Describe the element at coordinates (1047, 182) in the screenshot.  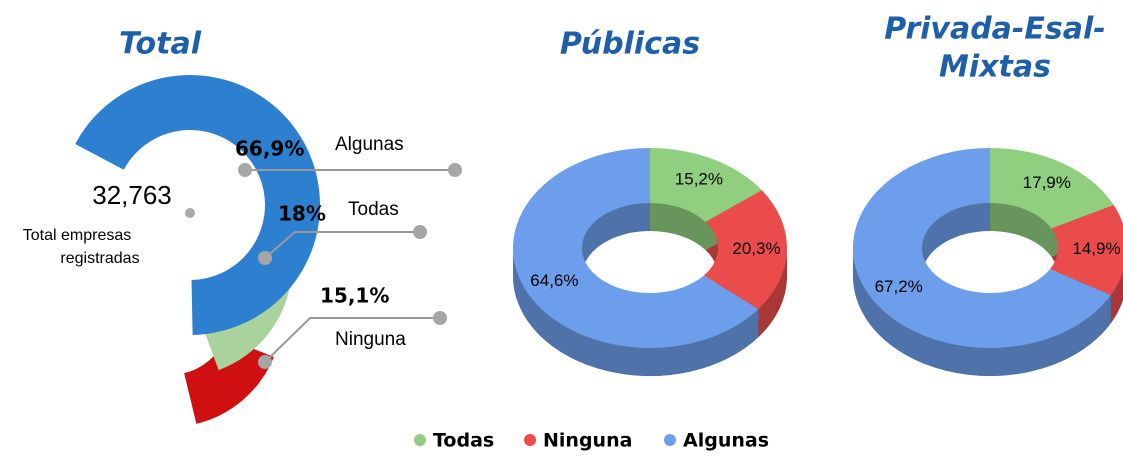
I see `value-label: 17,9%` at that location.